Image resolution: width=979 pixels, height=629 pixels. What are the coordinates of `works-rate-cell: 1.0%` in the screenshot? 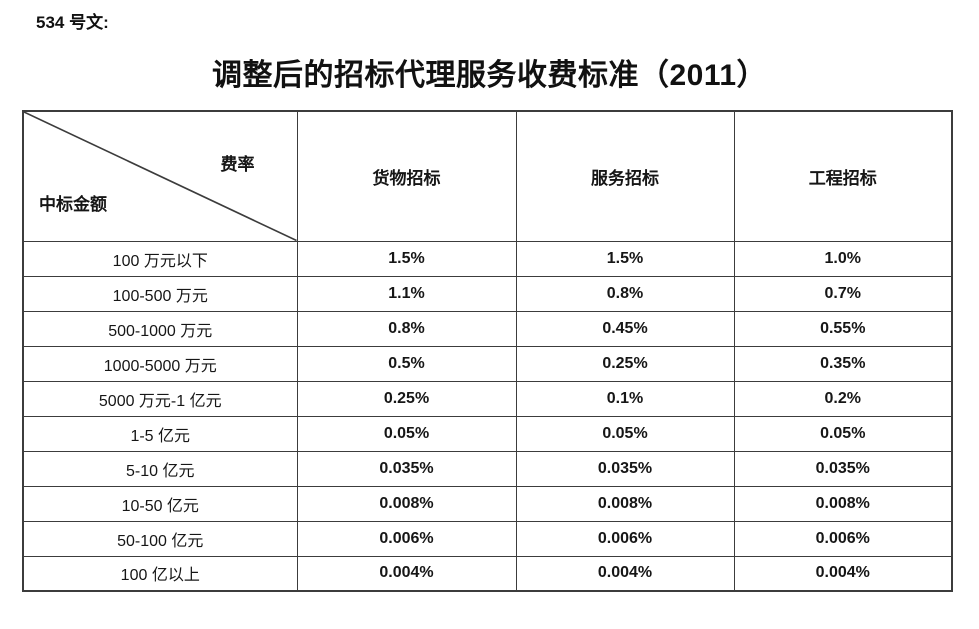 It's located at (843, 258).